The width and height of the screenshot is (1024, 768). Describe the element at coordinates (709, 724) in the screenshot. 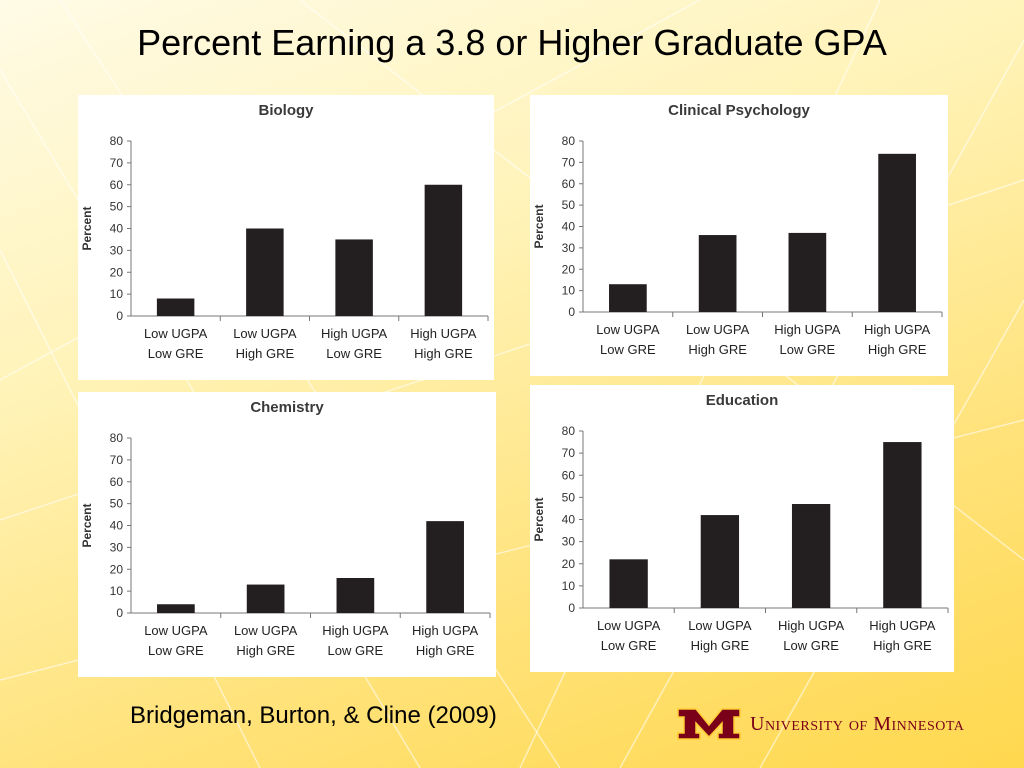

I see `block-m-logo-icon: M` at that location.